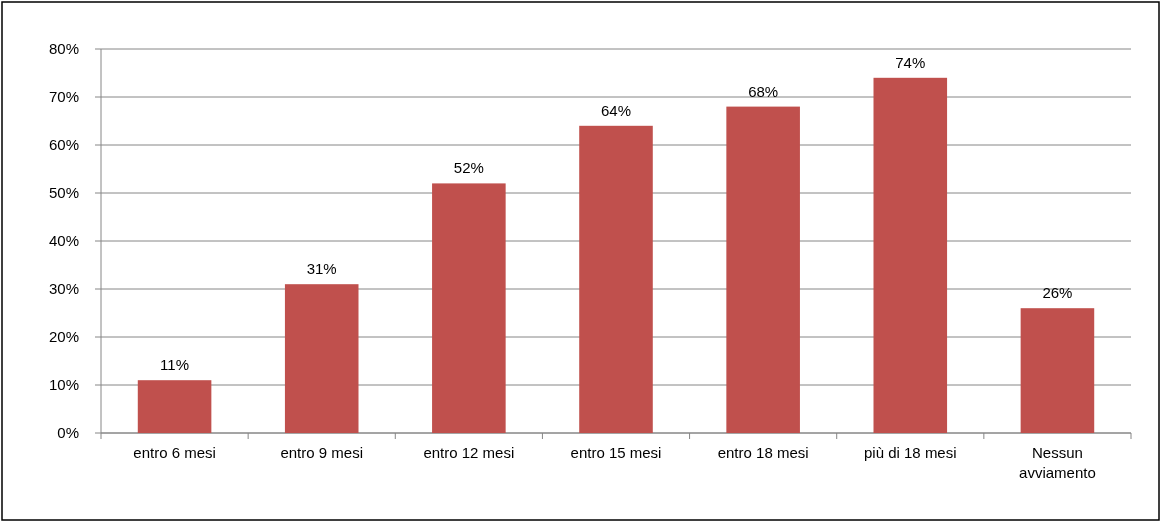 This screenshot has width=1161, height=522. I want to click on data-label: 68%, so click(763, 91).